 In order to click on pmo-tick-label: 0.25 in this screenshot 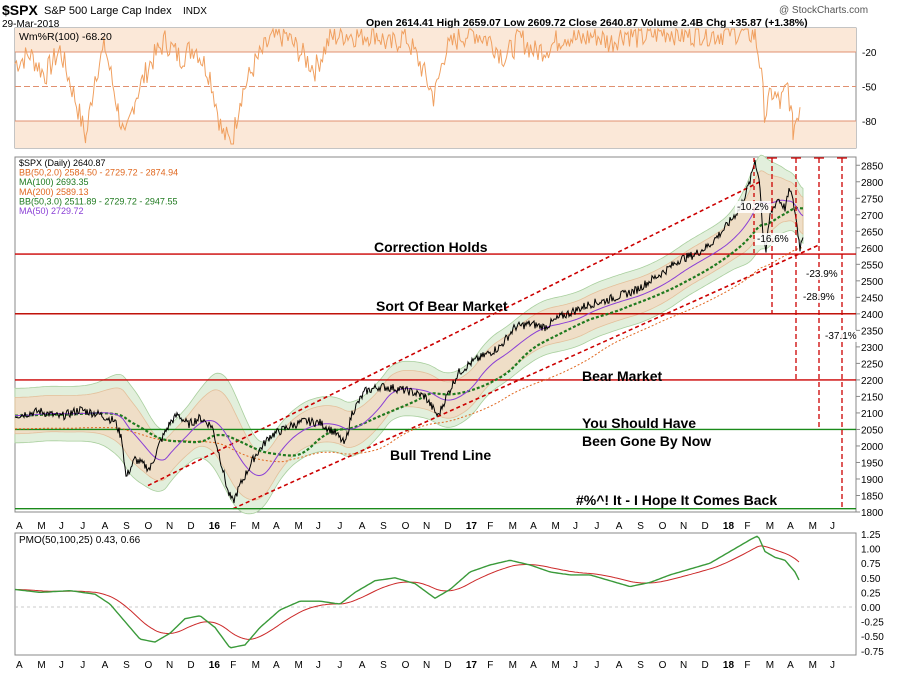, I will do `click(871, 593)`.